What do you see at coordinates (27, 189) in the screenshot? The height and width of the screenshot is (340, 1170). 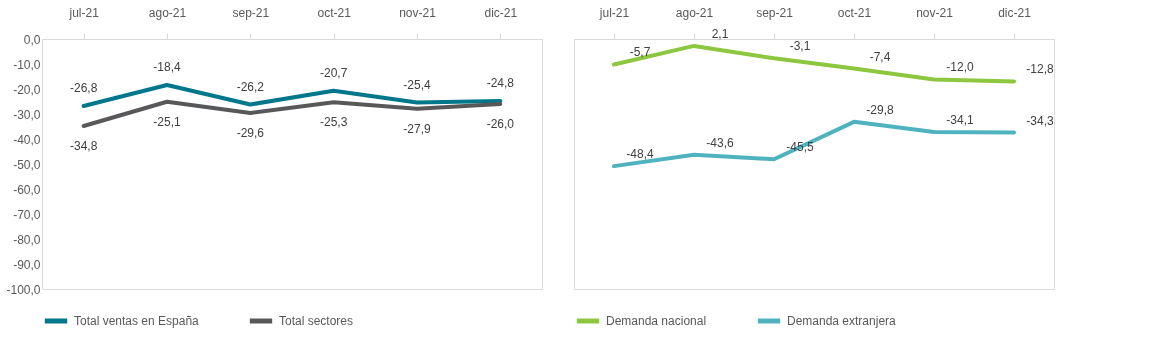 I see `y-tick-label: -60,0` at bounding box center [27, 189].